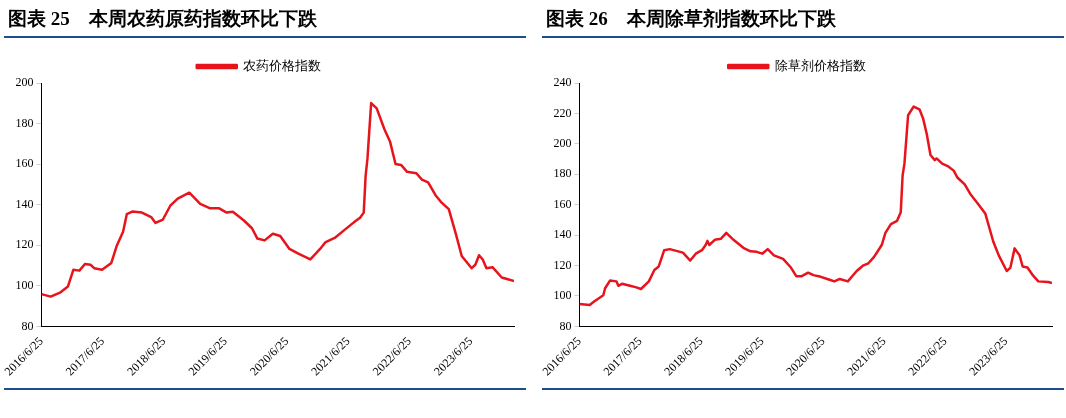  I want to click on chart-title: 图表 26 本周除草剂指数环比下跌, so click(803, 22).